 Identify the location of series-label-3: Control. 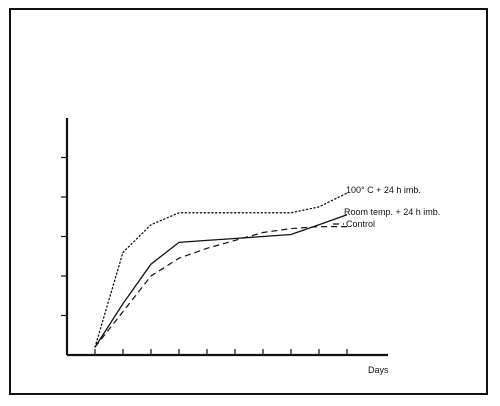
(360, 224).